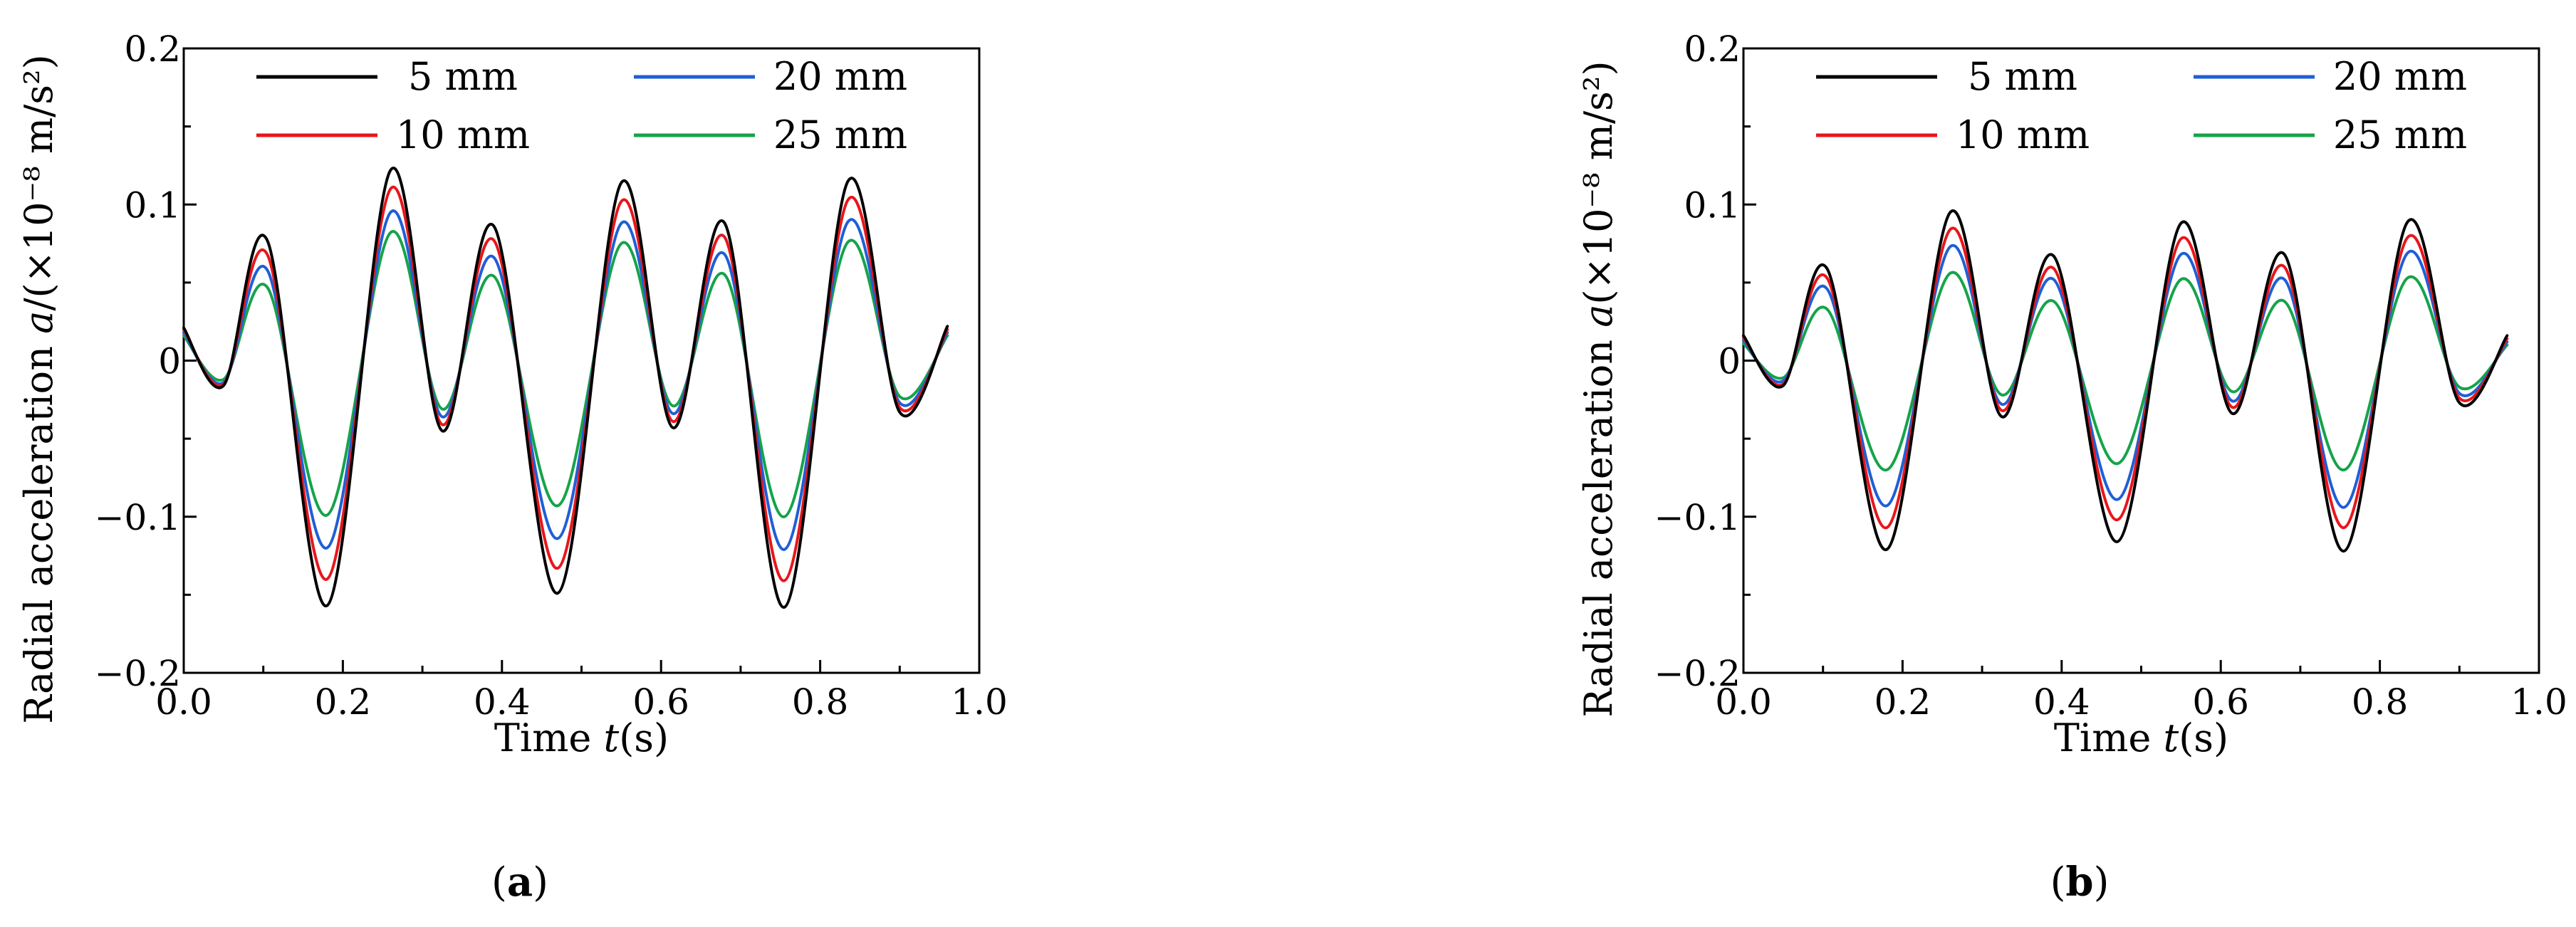  Describe the element at coordinates (38, 388) in the screenshot. I see `y-axis-label: Radial acceleration a/(×10⁻⁸ m/s²)` at that location.